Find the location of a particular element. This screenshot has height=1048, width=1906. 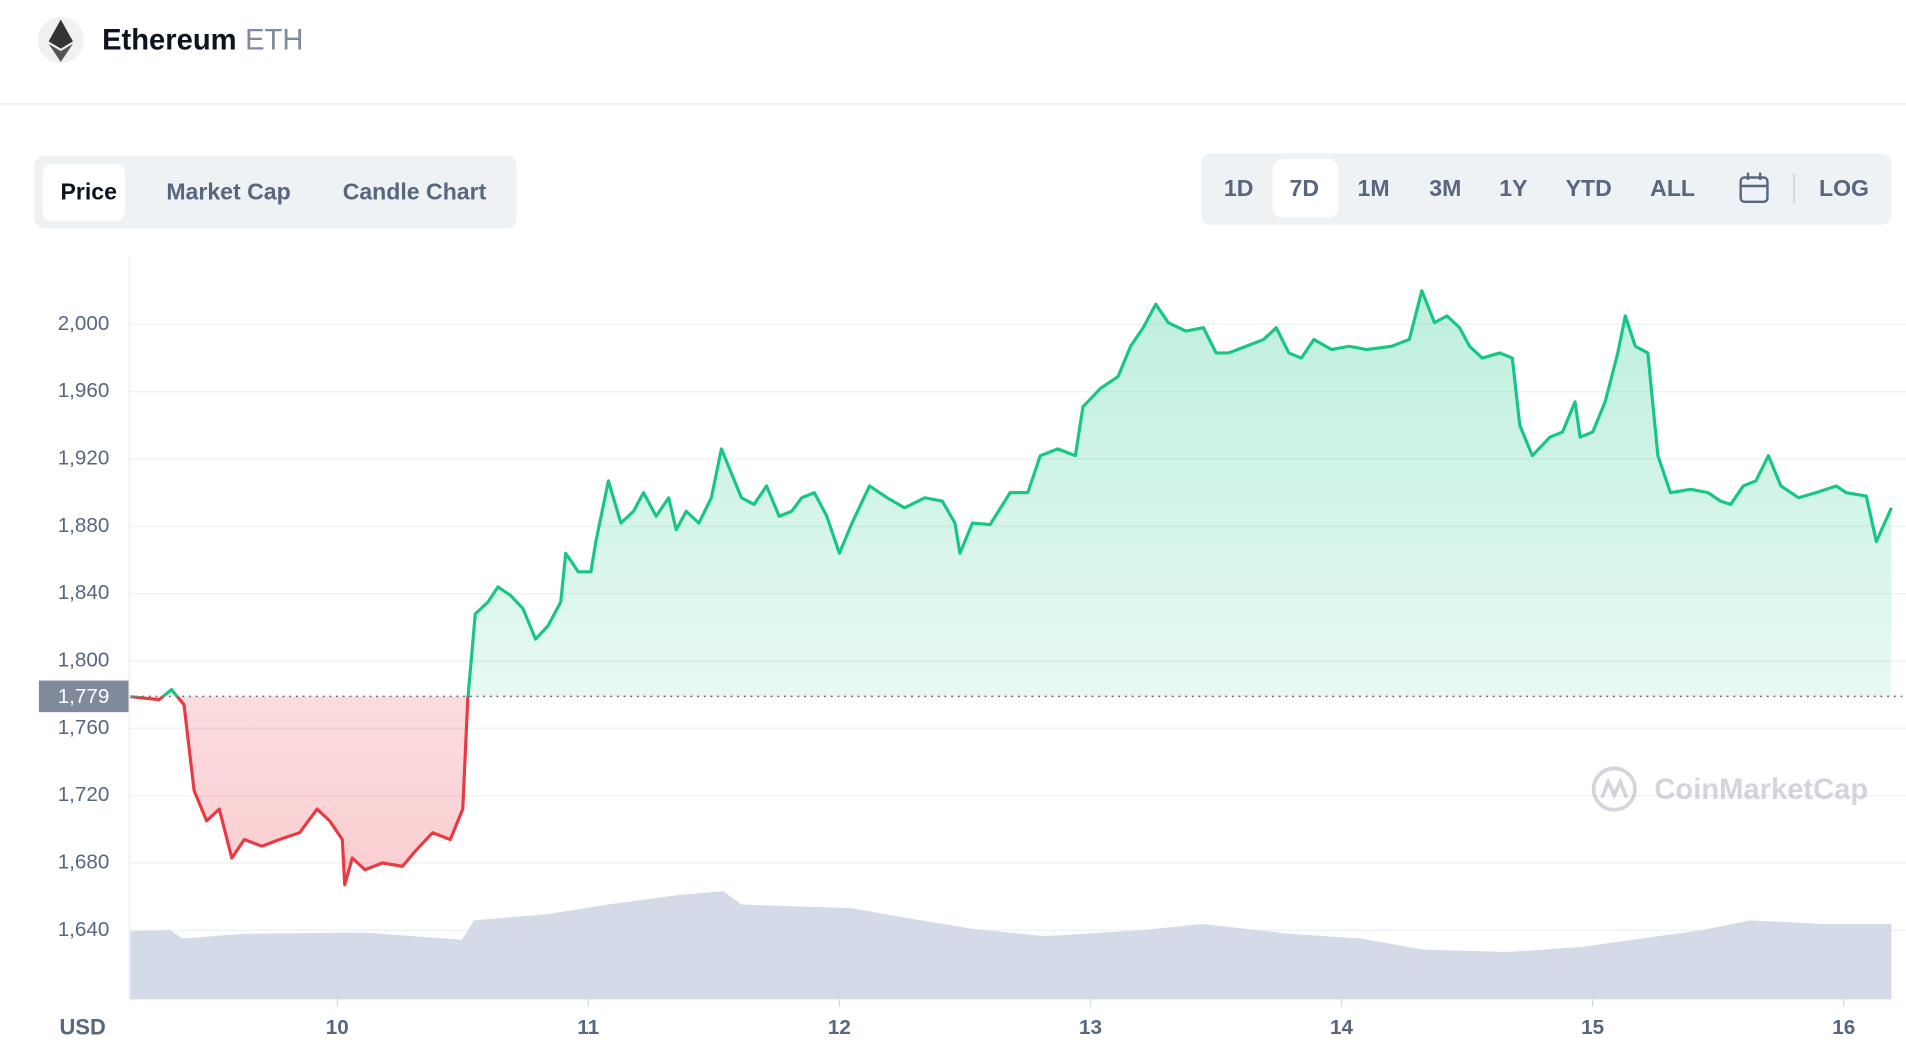

reference-label-bg is located at coordinates (83, 696).